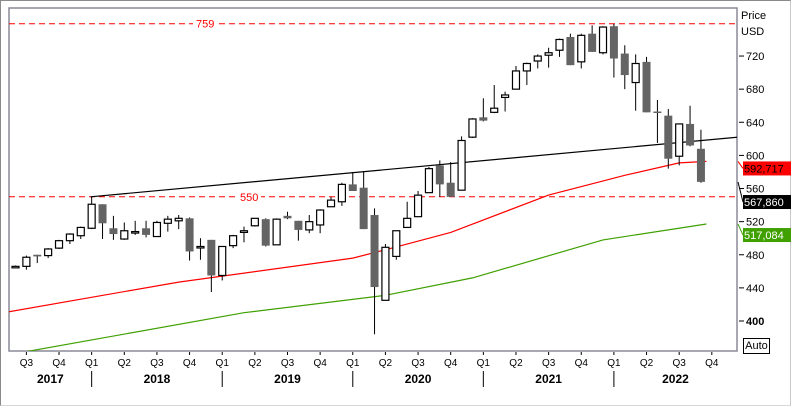  I want to click on price-tag-label: 517,084, so click(764, 236).